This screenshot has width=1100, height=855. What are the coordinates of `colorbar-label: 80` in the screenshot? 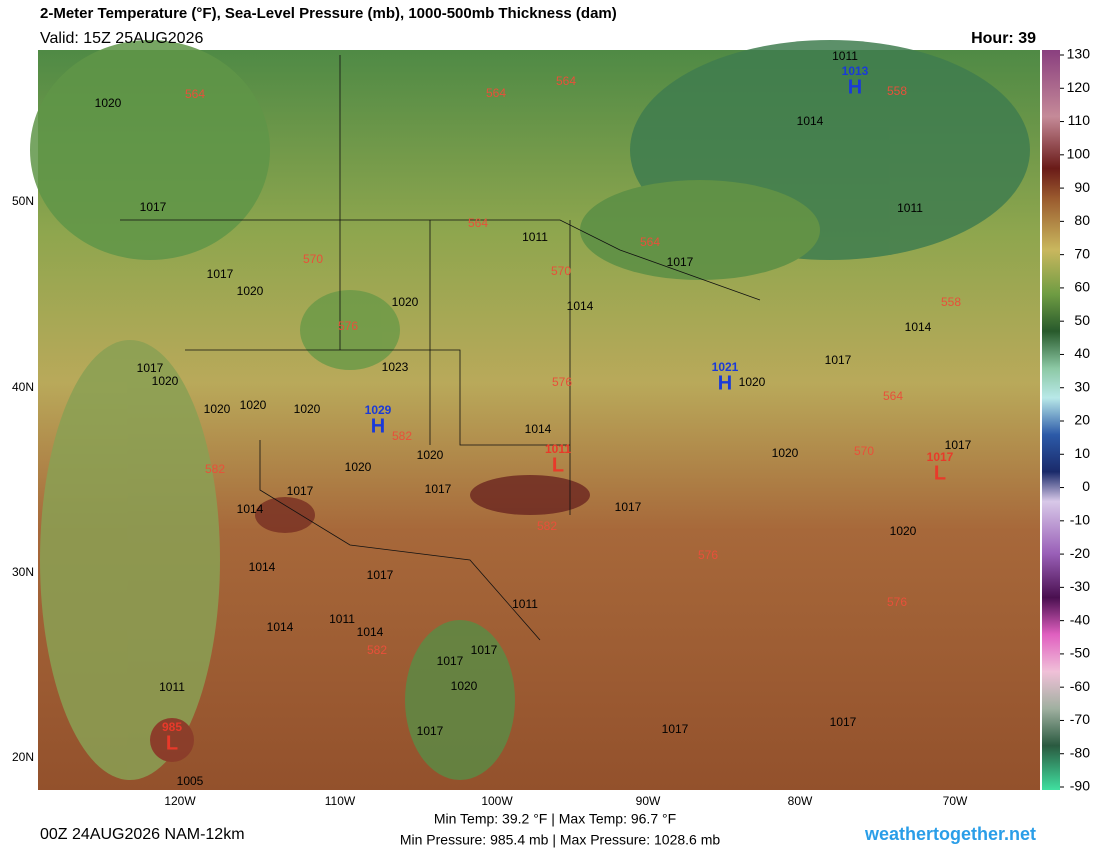 It's located at (1082, 220).